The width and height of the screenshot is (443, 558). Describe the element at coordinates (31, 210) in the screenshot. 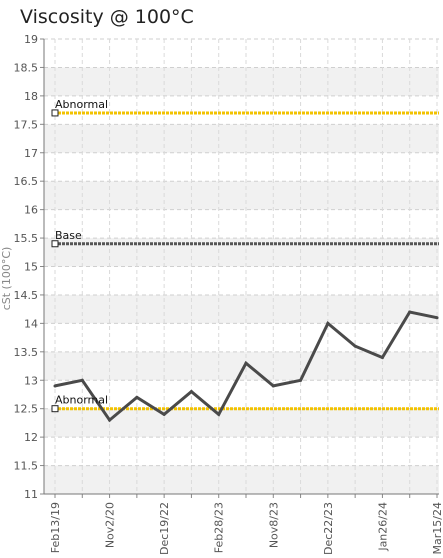

I see `y-tick-label: 16` at that location.